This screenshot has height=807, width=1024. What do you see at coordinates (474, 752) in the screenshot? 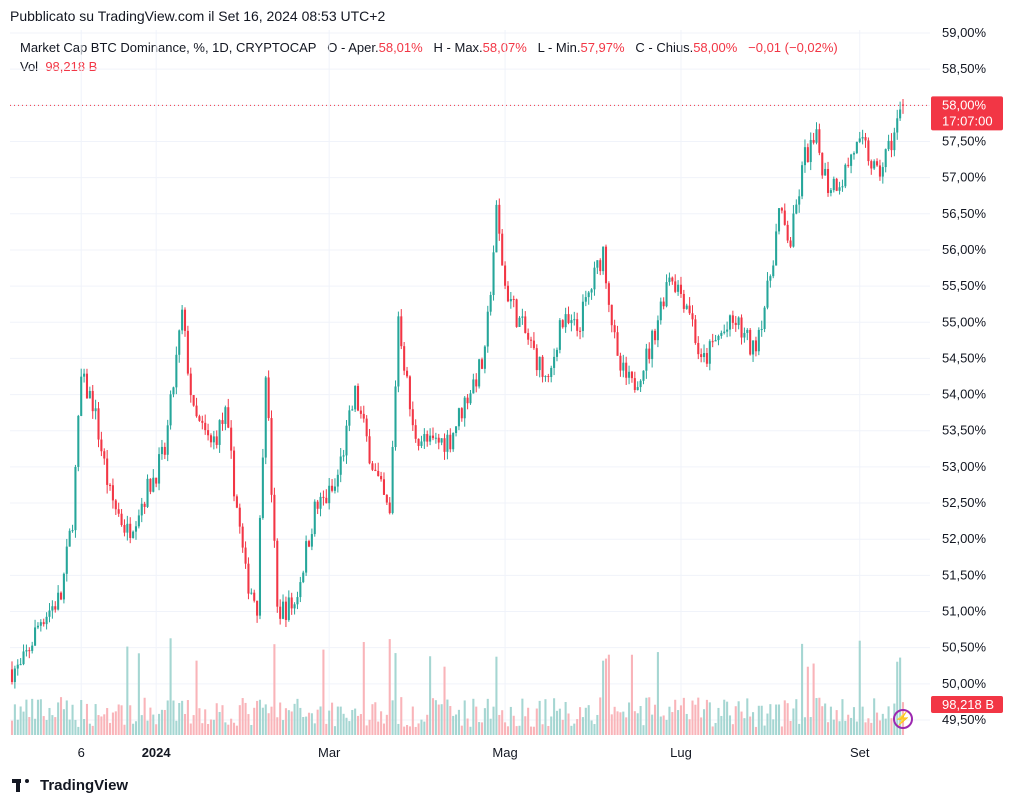
I see `time-axis: 6 2024 Mar Mag Lug Set` at bounding box center [474, 752].